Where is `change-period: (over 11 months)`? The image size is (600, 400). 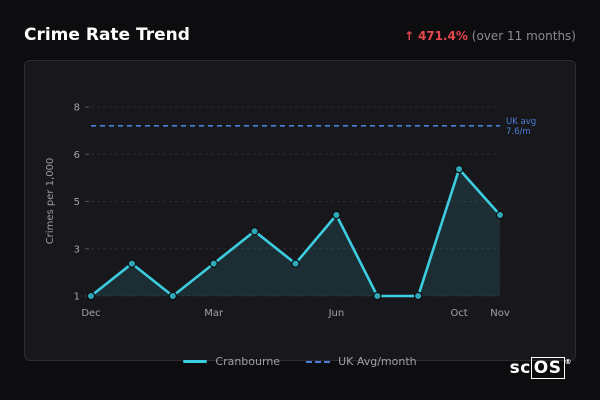
change-period: (over 11 months) is located at coordinates (523, 36).